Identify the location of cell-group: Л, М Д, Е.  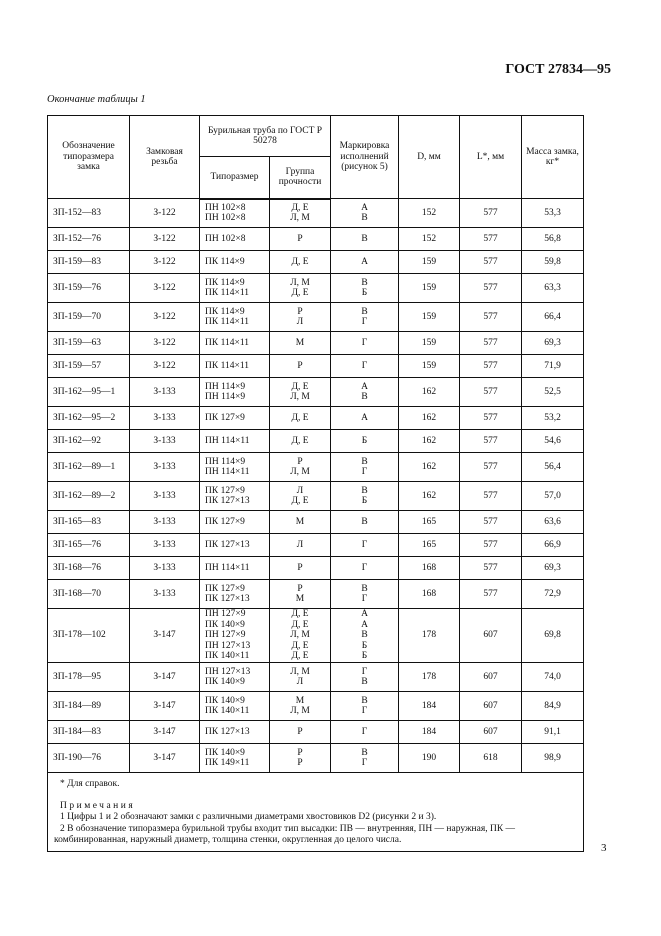
(300, 288).